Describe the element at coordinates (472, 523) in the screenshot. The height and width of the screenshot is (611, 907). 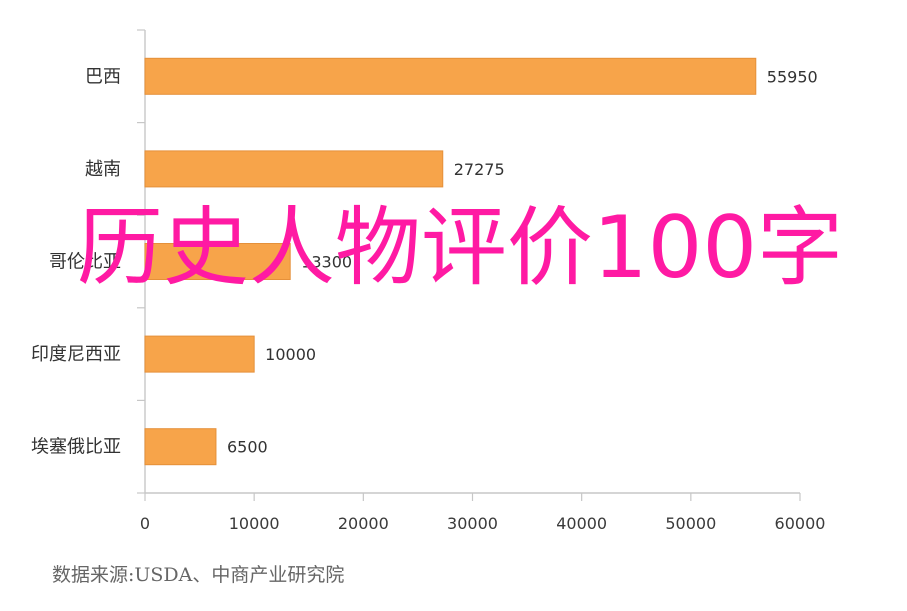
I see `x-tick-label: 30000` at that location.